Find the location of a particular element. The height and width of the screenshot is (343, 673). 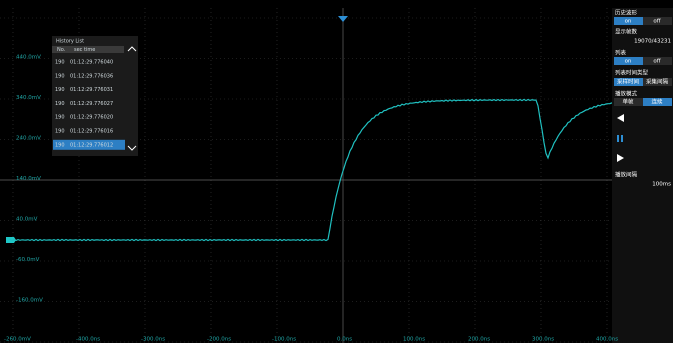

toggle-label: 单帧 is located at coordinates (628, 102).